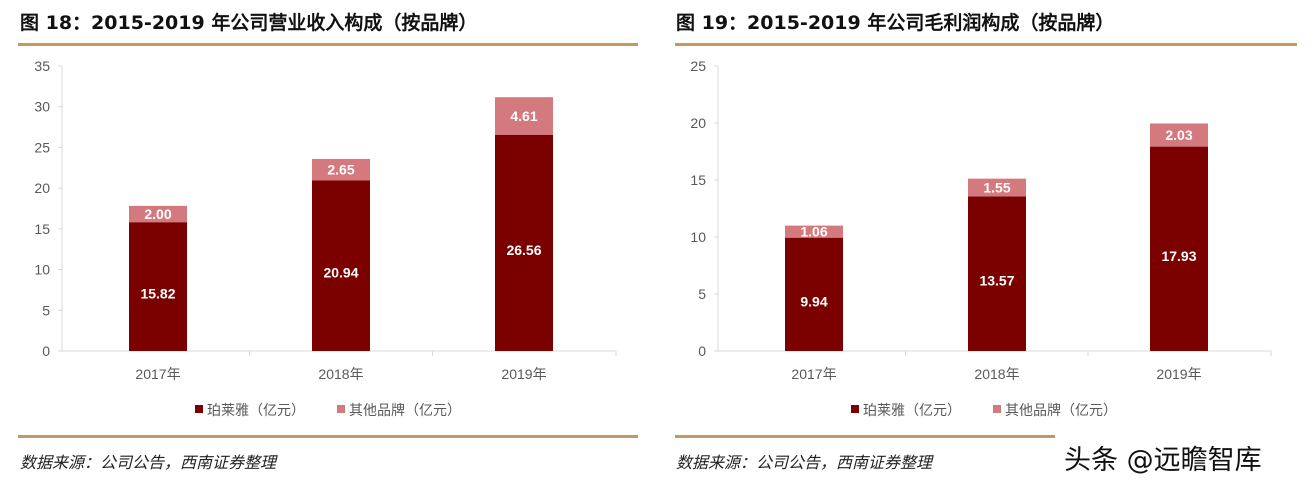 The height and width of the screenshot is (485, 1315). I want to click on data-label: 2.00, so click(157, 214).